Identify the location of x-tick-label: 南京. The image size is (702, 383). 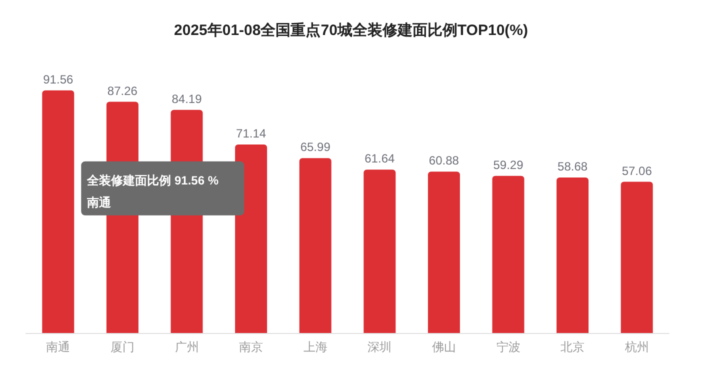
(251, 347).